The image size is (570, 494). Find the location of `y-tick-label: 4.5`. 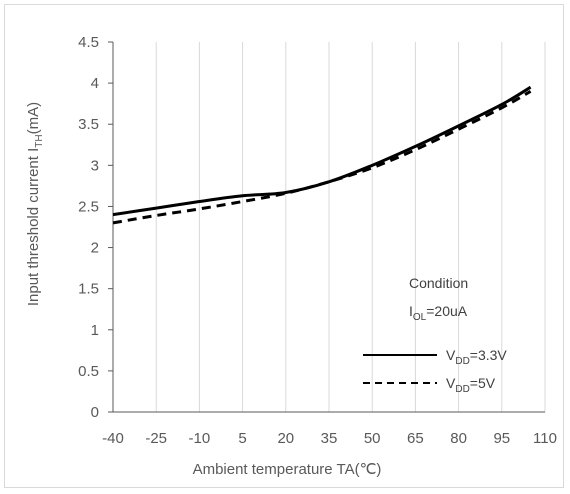

y-tick-label: 4.5 is located at coordinates (88, 42).